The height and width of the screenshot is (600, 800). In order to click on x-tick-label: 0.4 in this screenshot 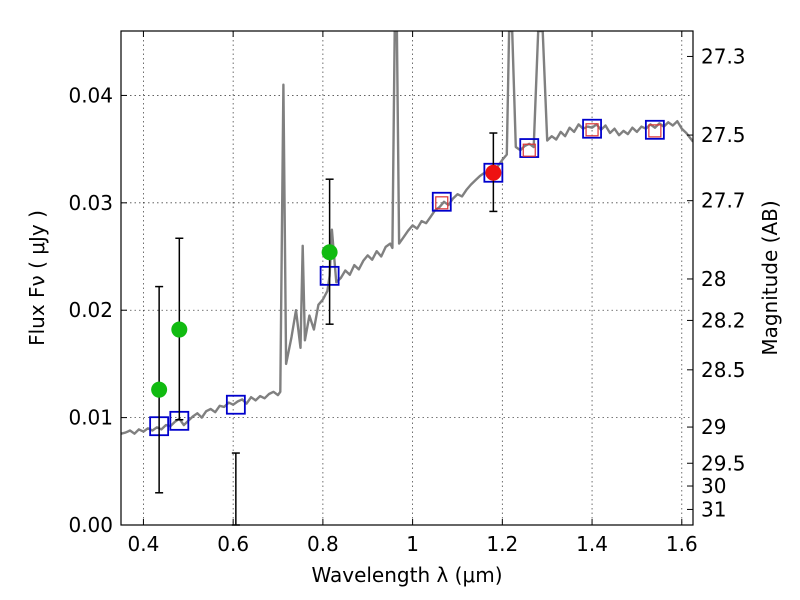, I will do `click(144, 544)`.